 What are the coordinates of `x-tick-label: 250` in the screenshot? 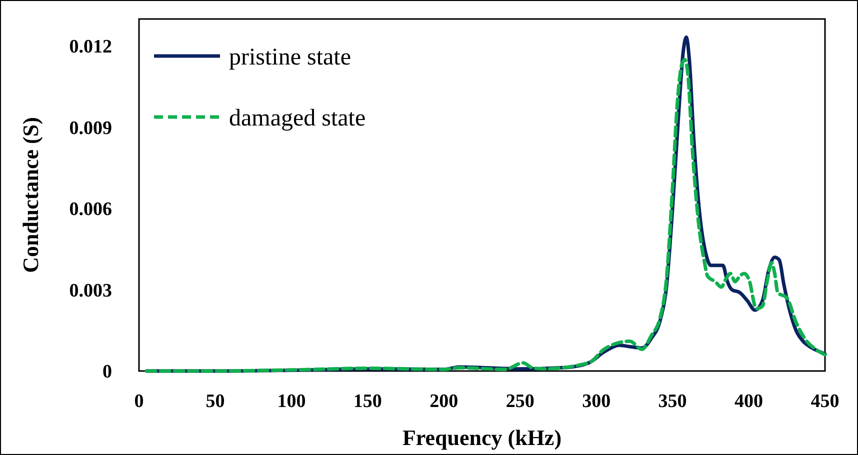 It's located at (520, 401).